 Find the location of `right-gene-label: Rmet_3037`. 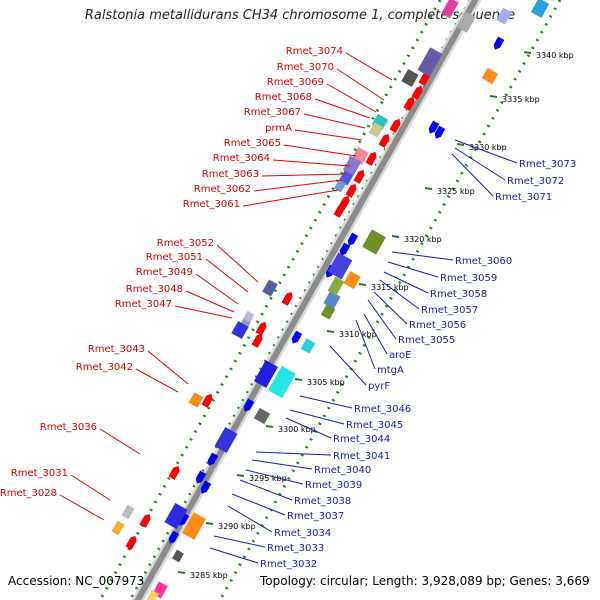

right-gene-label: Rmet_3037 is located at coordinates (315, 516).